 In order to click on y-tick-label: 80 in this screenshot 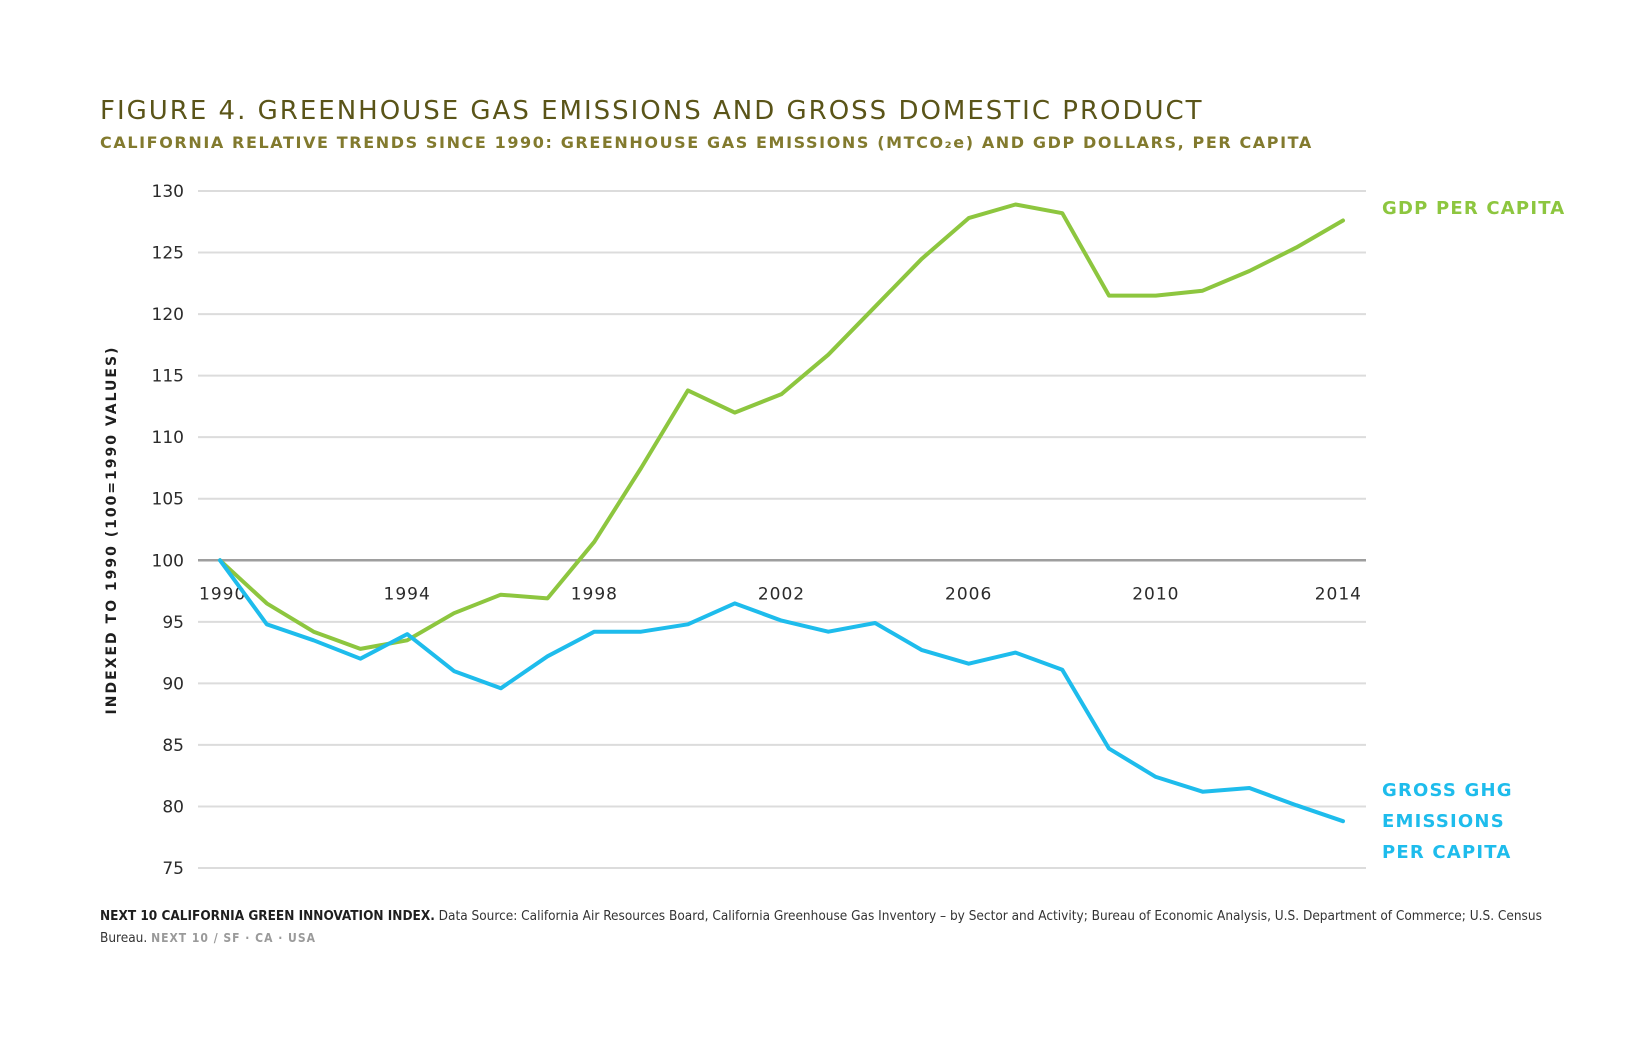, I will do `click(173, 807)`.